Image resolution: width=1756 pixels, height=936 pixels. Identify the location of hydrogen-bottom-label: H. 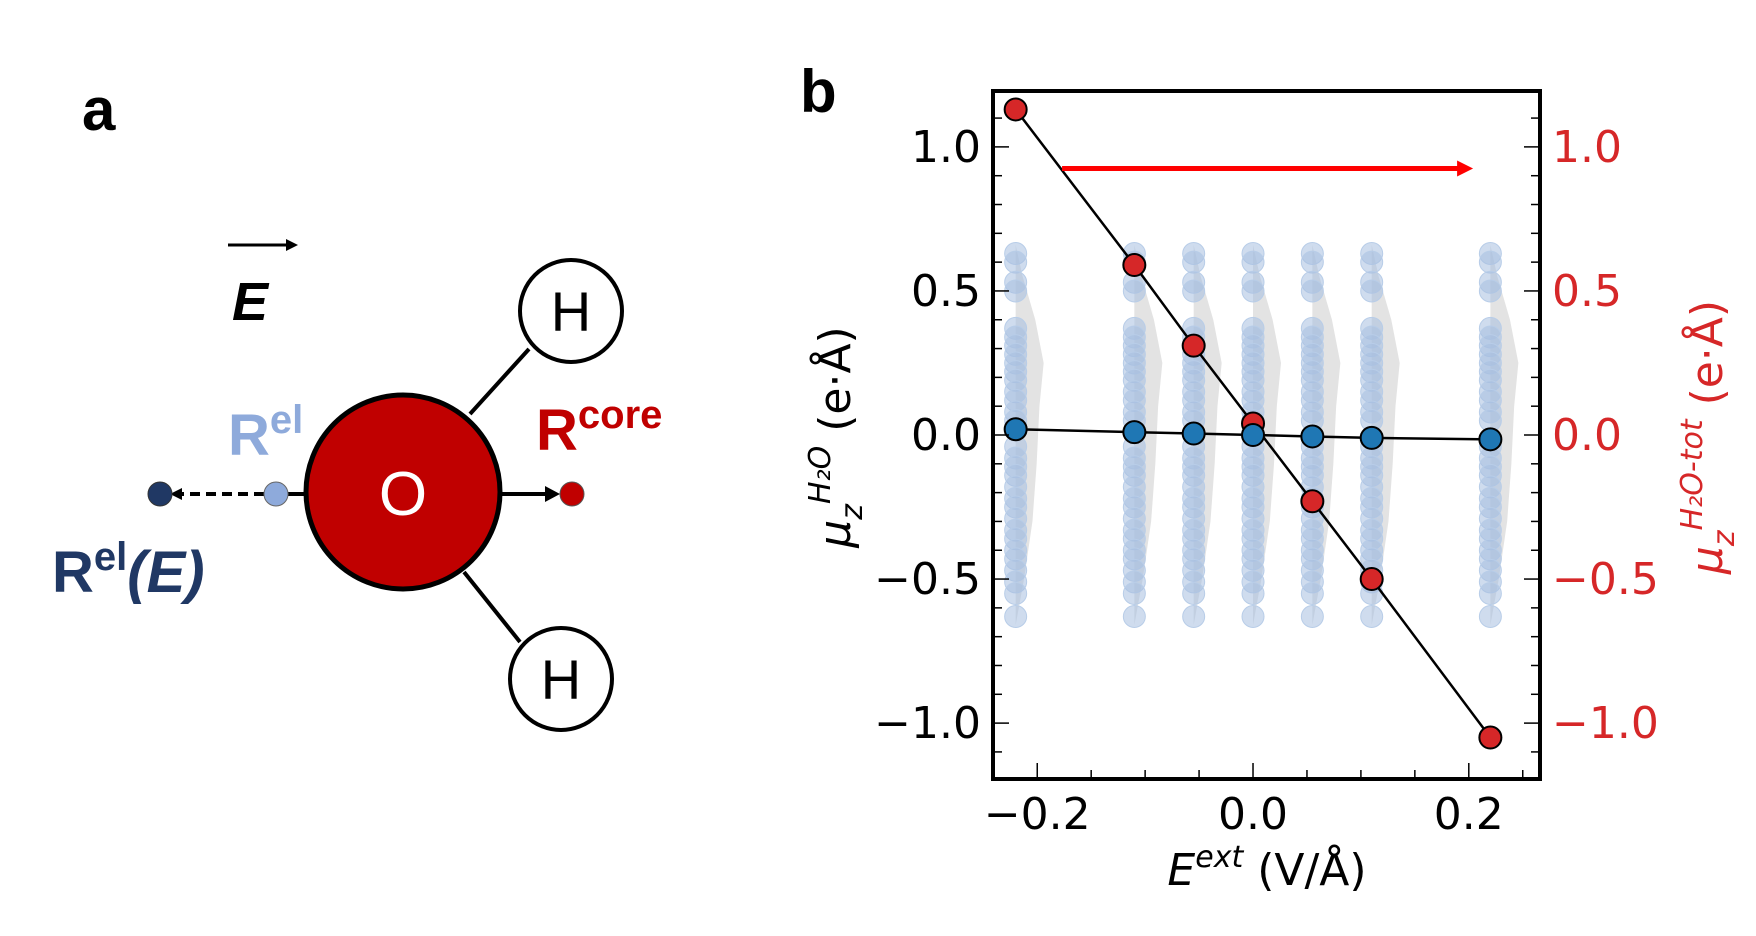
(561, 679).